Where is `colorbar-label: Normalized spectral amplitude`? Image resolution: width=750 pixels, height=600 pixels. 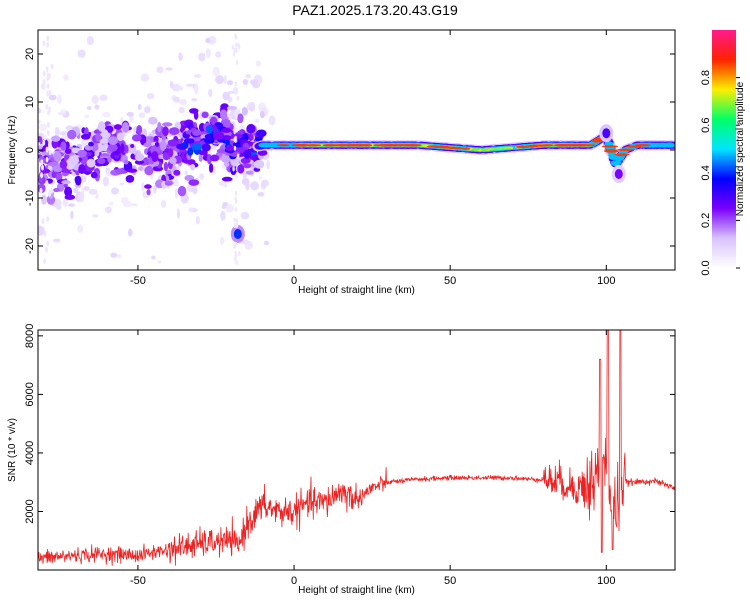 colorbar-label: Normalized spectral amplitude is located at coordinates (740, 148).